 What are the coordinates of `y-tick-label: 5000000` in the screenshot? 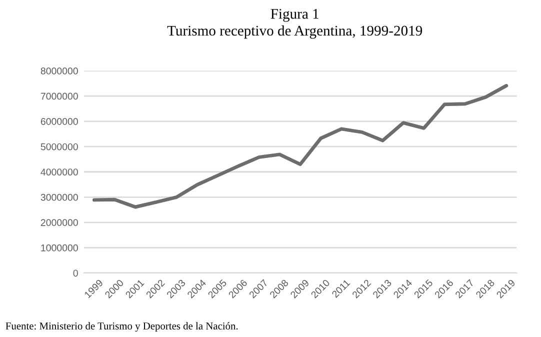 It's located at (59, 146).